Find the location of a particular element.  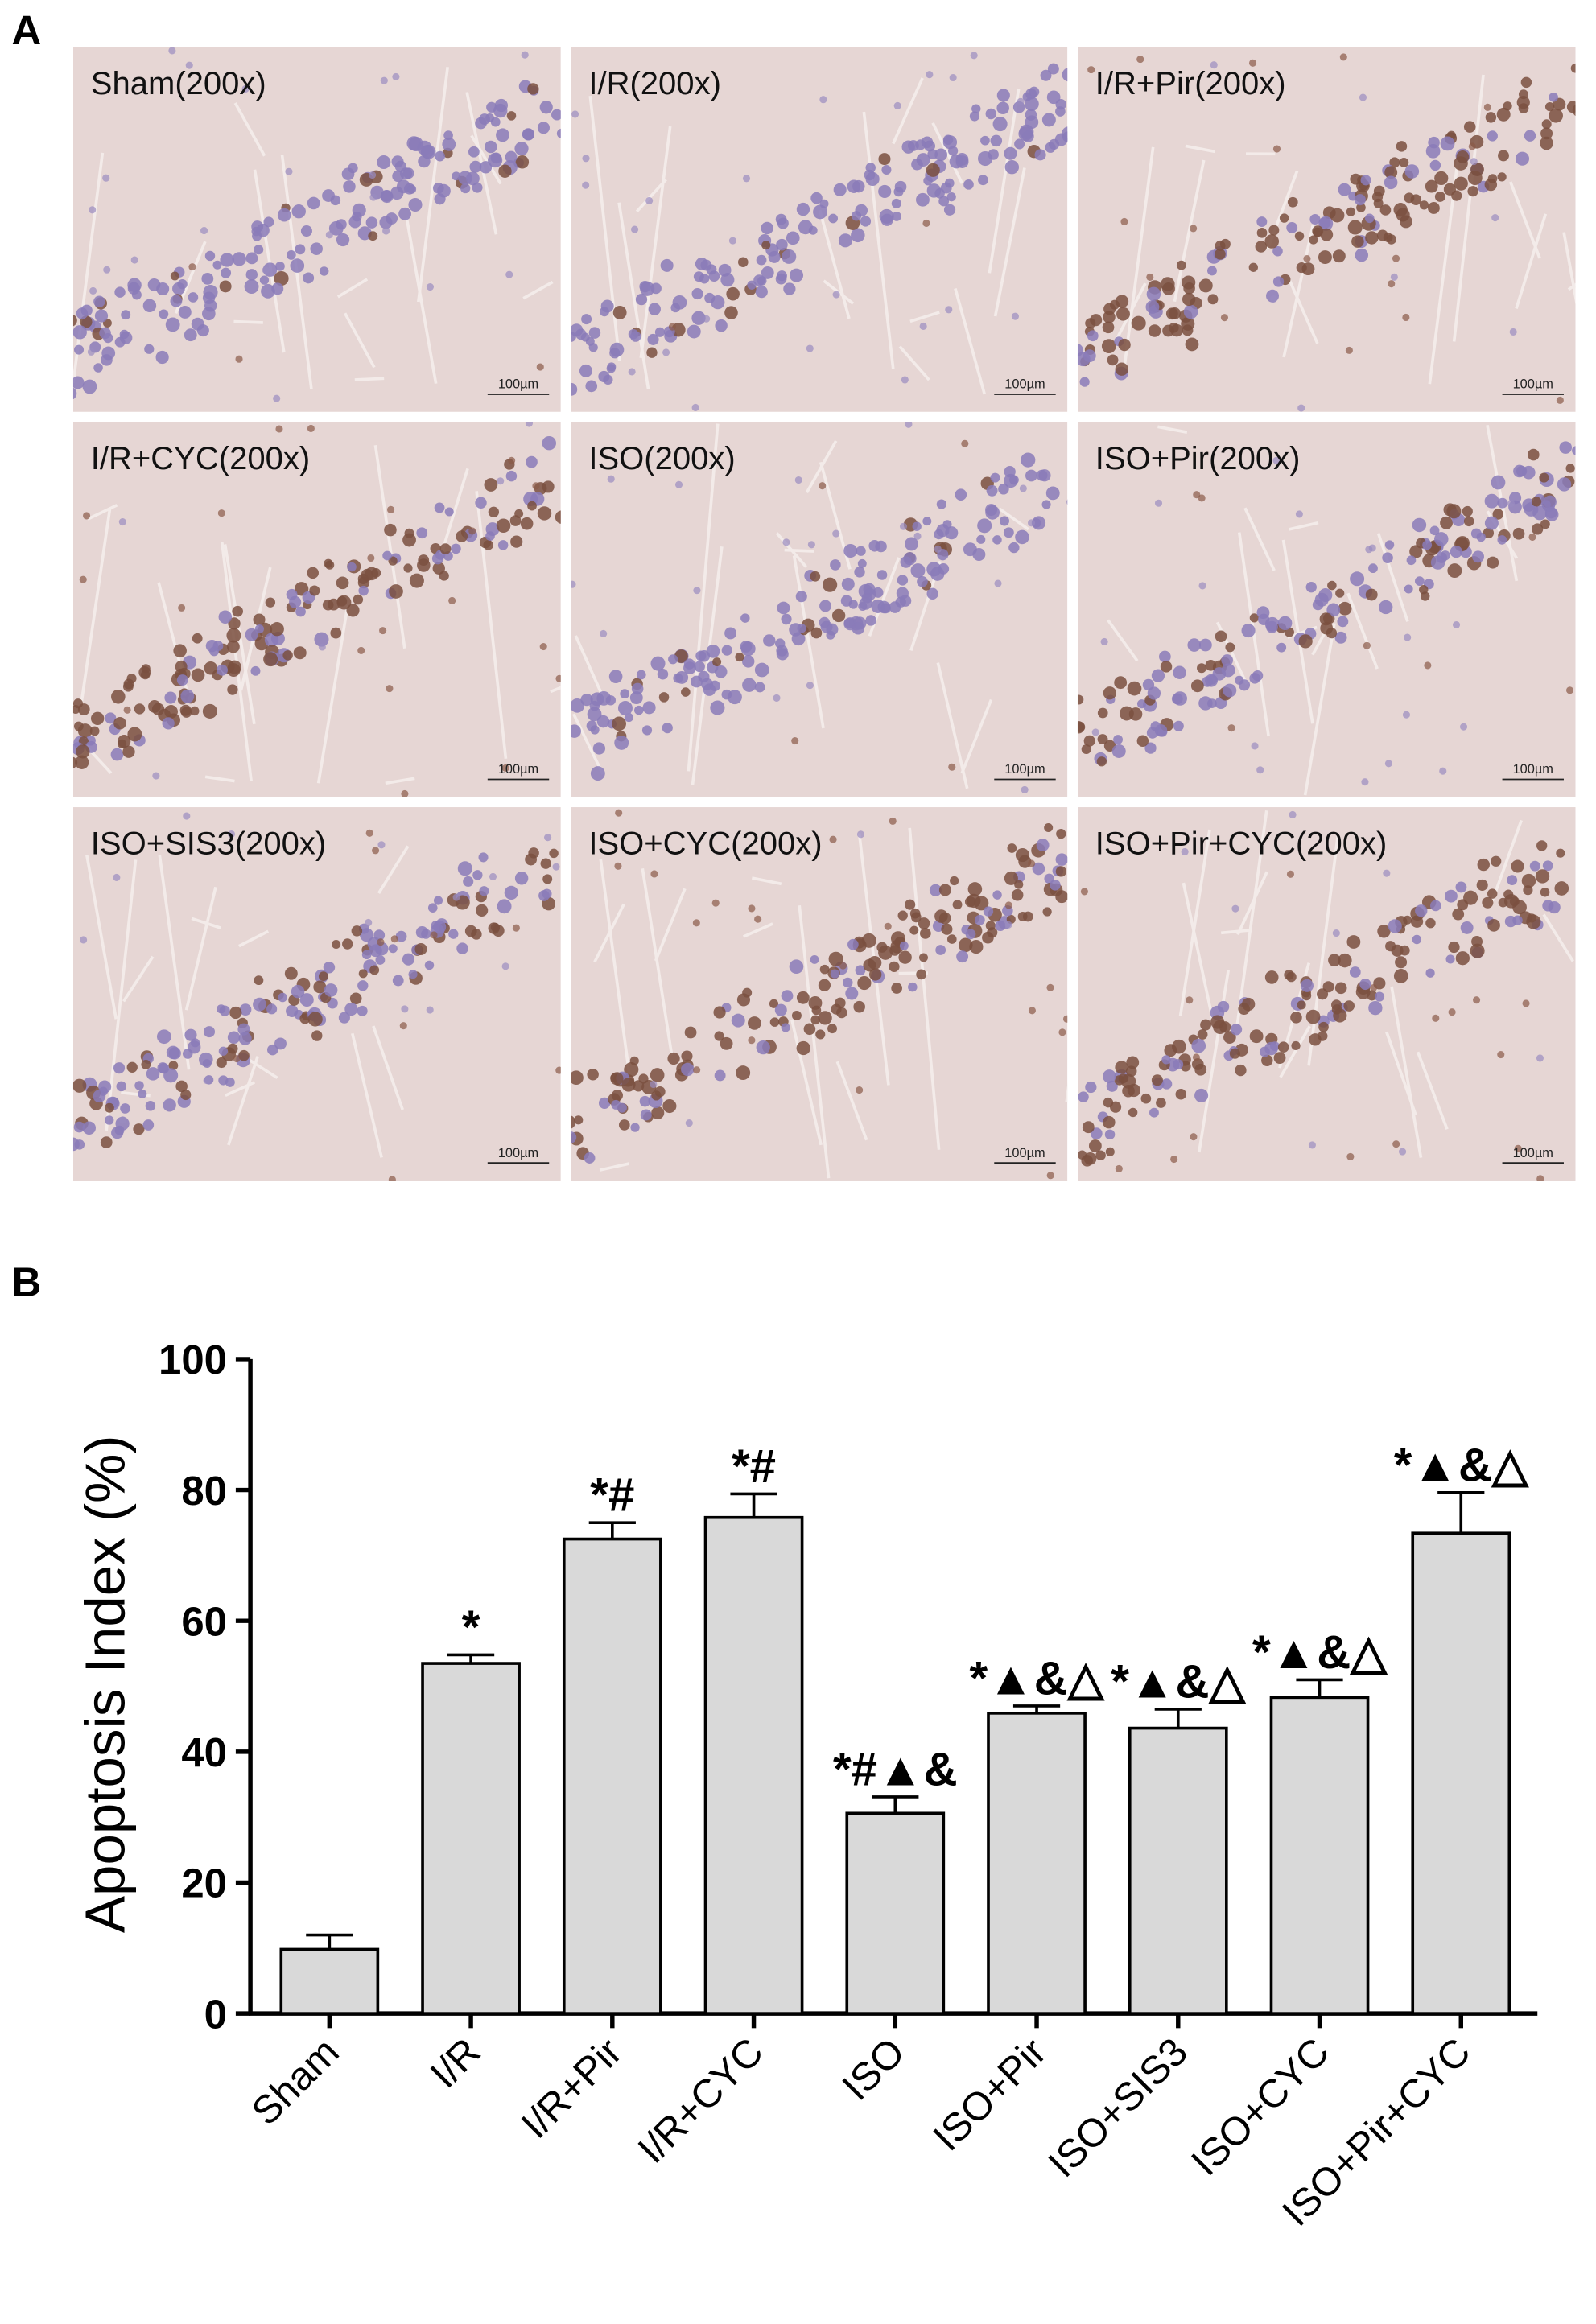

fiber is located at coordinates (799, 550).